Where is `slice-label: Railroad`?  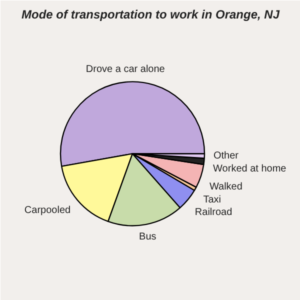 slice-label: Railroad is located at coordinates (213, 212).